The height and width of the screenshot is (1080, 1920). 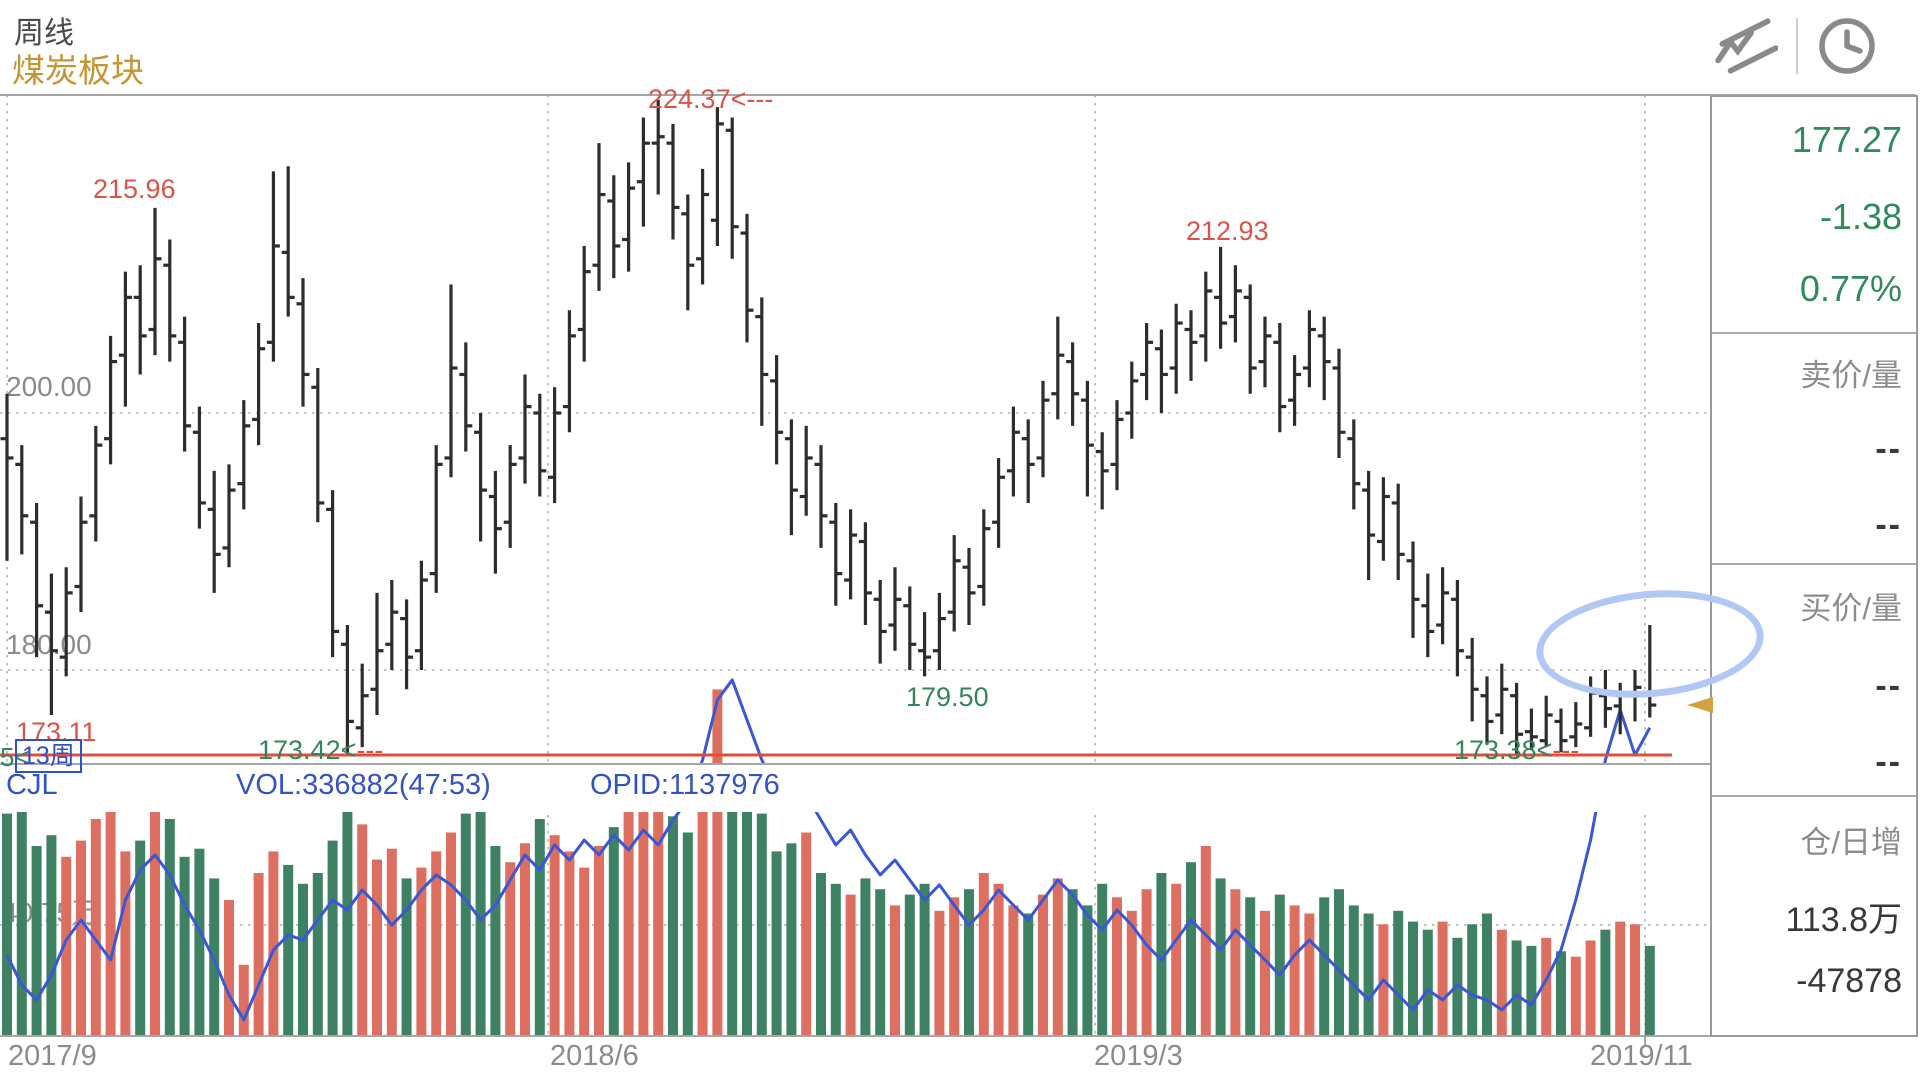 I want to click on x-axis-label-2018-6: 2018/6, so click(x=594, y=1056).